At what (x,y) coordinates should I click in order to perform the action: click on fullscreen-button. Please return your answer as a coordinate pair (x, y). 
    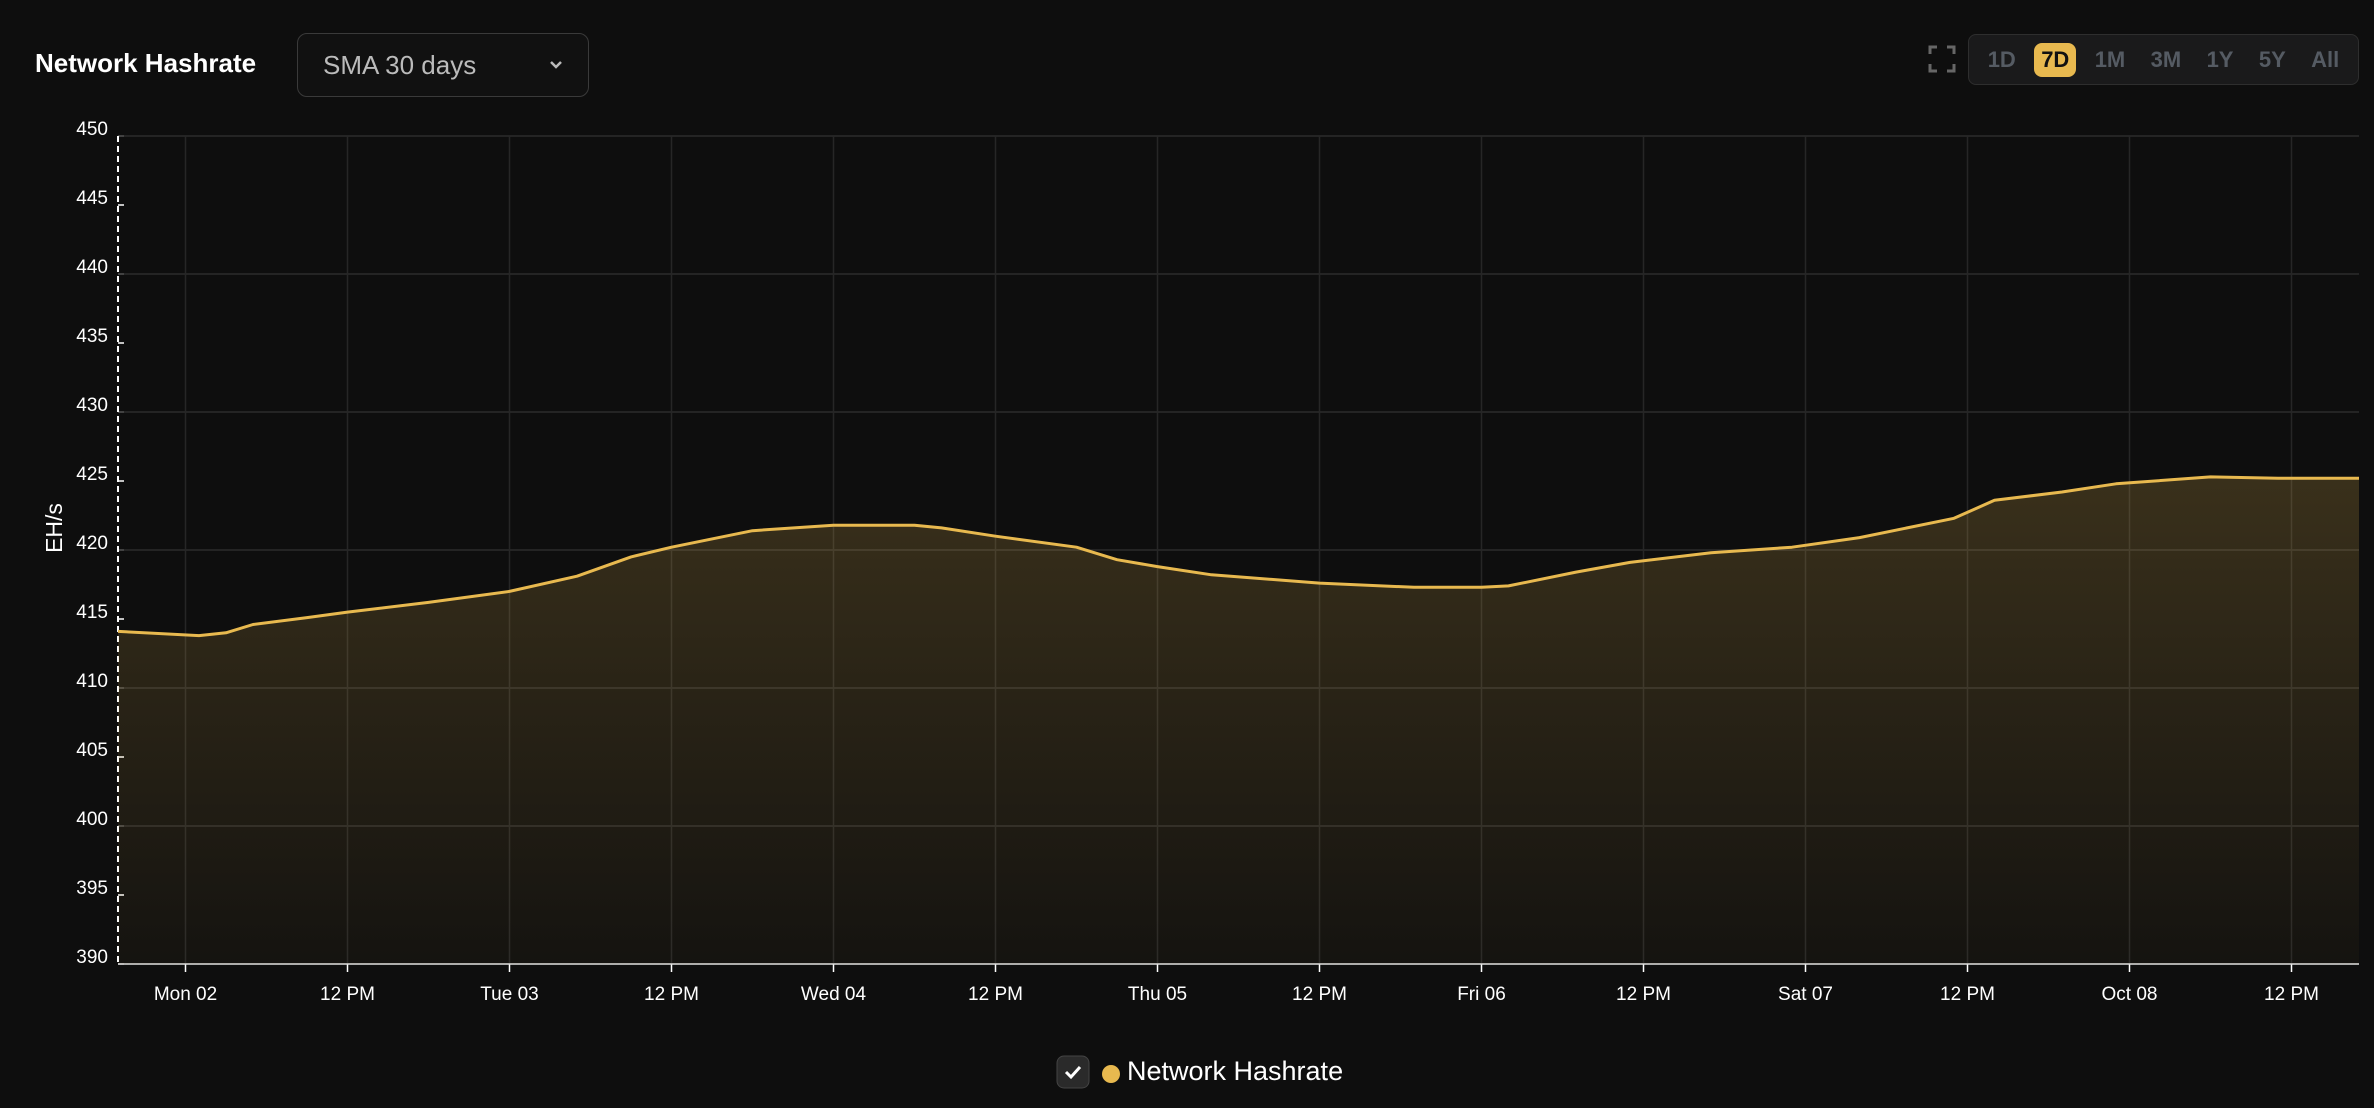
    Looking at the image, I should click on (1942, 59).